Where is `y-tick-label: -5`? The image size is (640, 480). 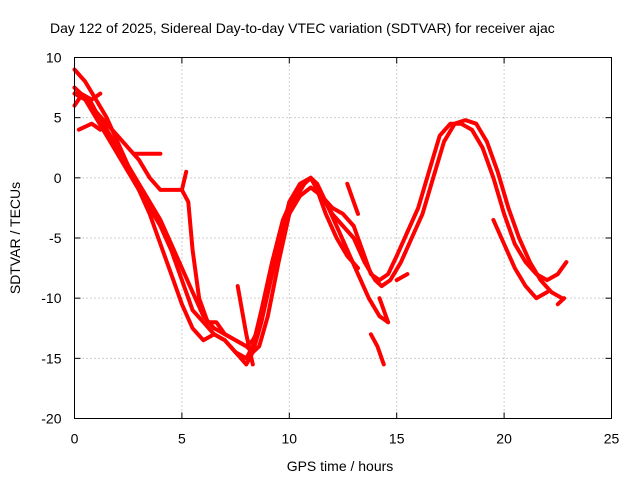
y-tick-label: -5 is located at coordinates (55, 238).